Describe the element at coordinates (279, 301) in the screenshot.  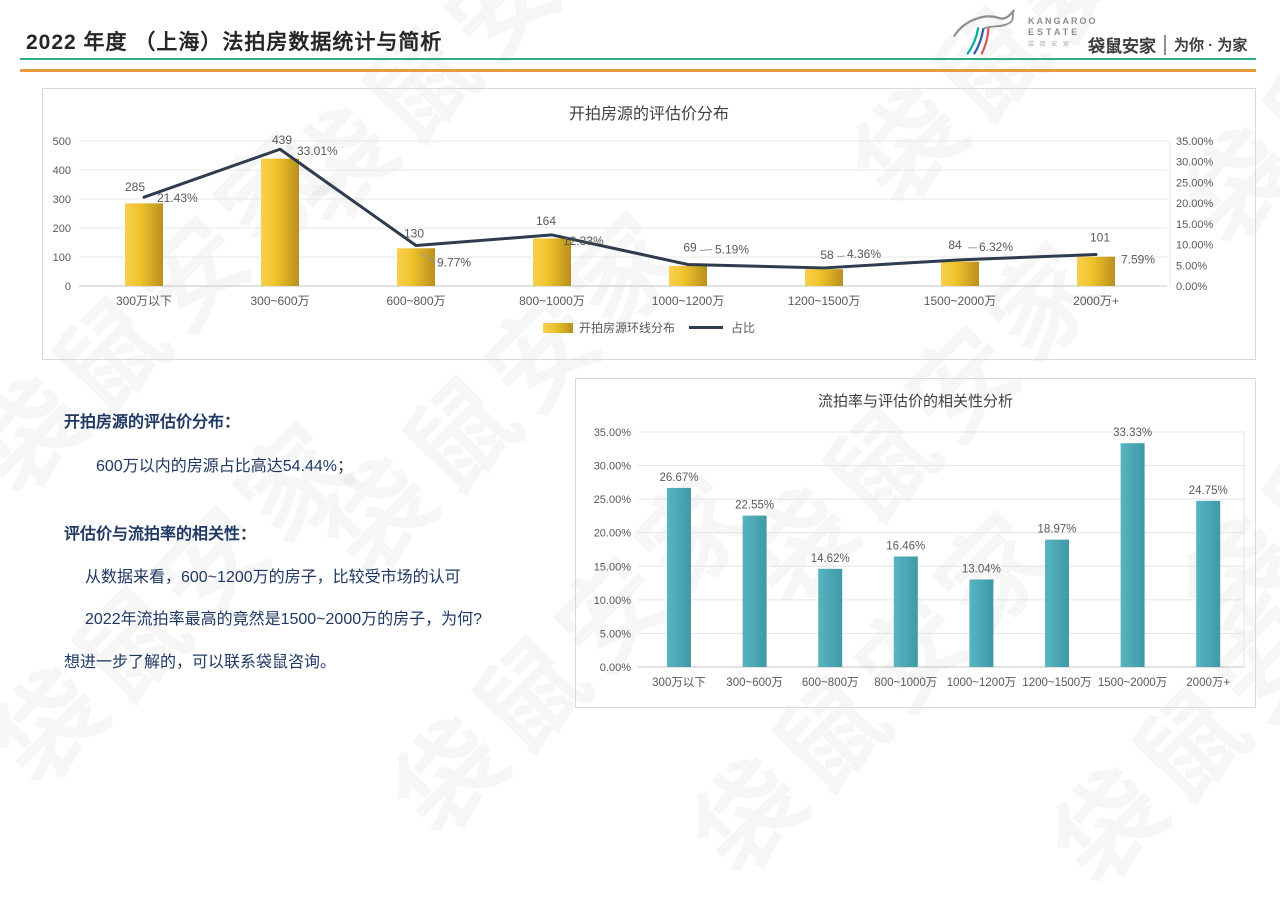
I see `svg-text: 300~600万` at that location.